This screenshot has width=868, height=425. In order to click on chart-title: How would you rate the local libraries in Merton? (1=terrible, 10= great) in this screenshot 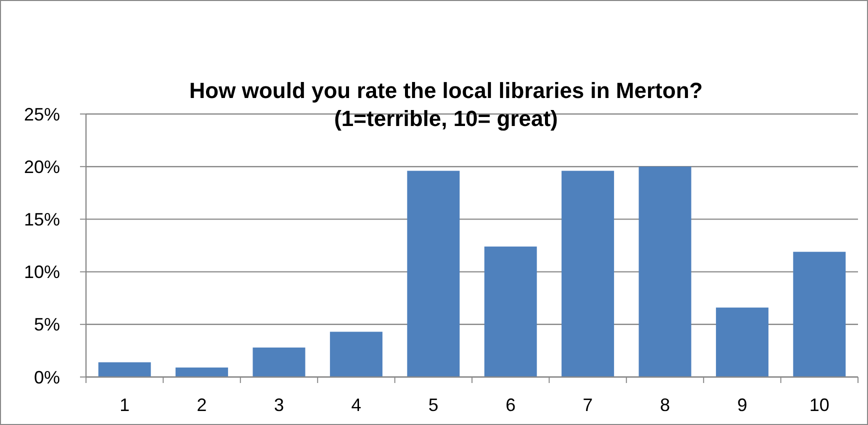, I will do `click(446, 104)`.